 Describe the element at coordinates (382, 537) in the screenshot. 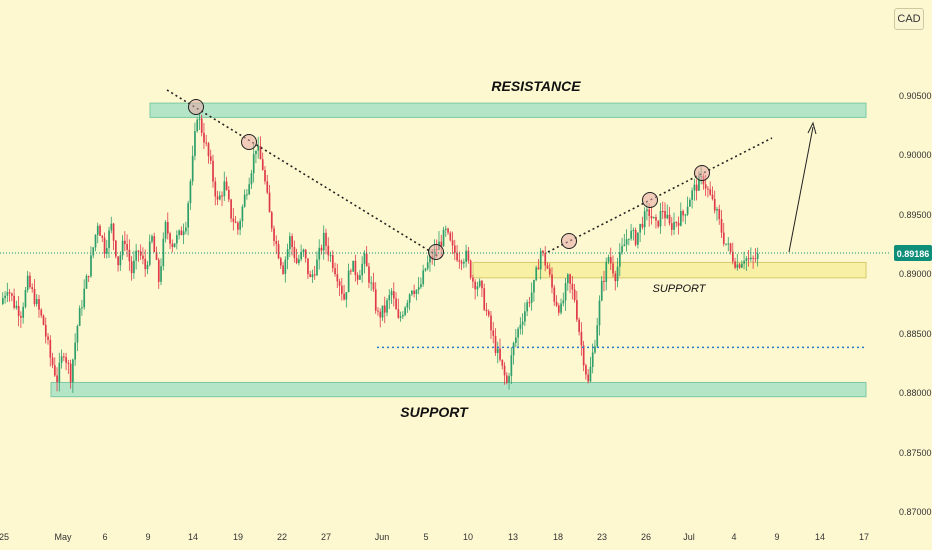

I see `time-tick: Jun` at that location.